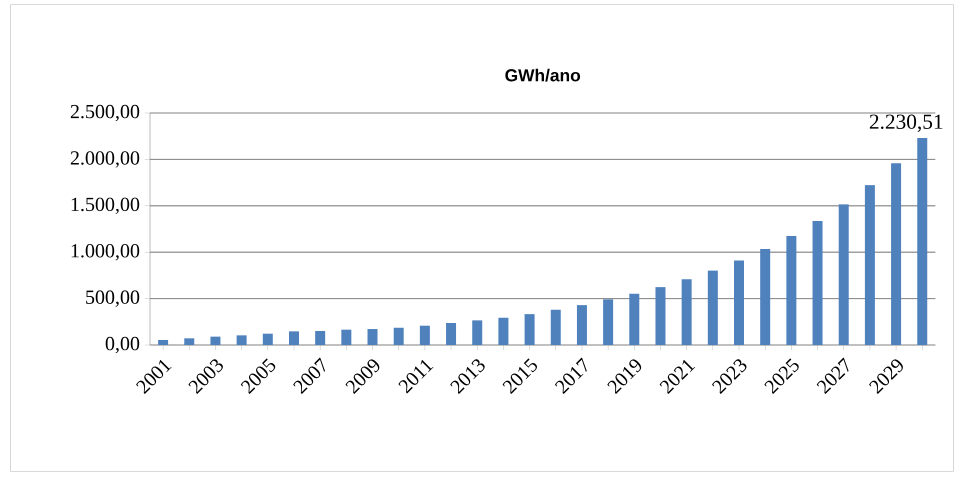 This screenshot has width=964, height=482. What do you see at coordinates (105, 159) in the screenshot?
I see `y-tick-label: 2.000,00` at bounding box center [105, 159].